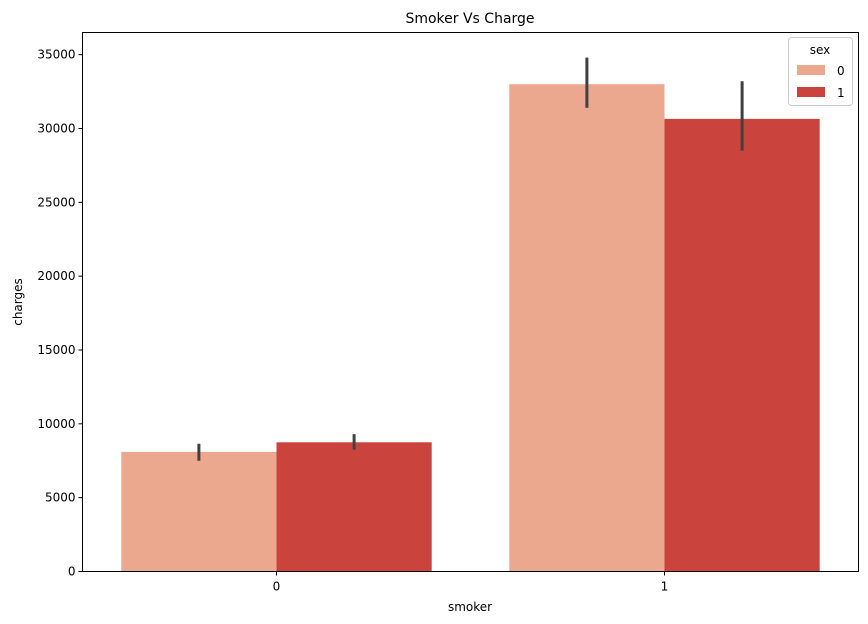 Image resolution: width=868 pixels, height=624 pixels. What do you see at coordinates (56, 202) in the screenshot?
I see `y-tick-label: 25000` at bounding box center [56, 202].